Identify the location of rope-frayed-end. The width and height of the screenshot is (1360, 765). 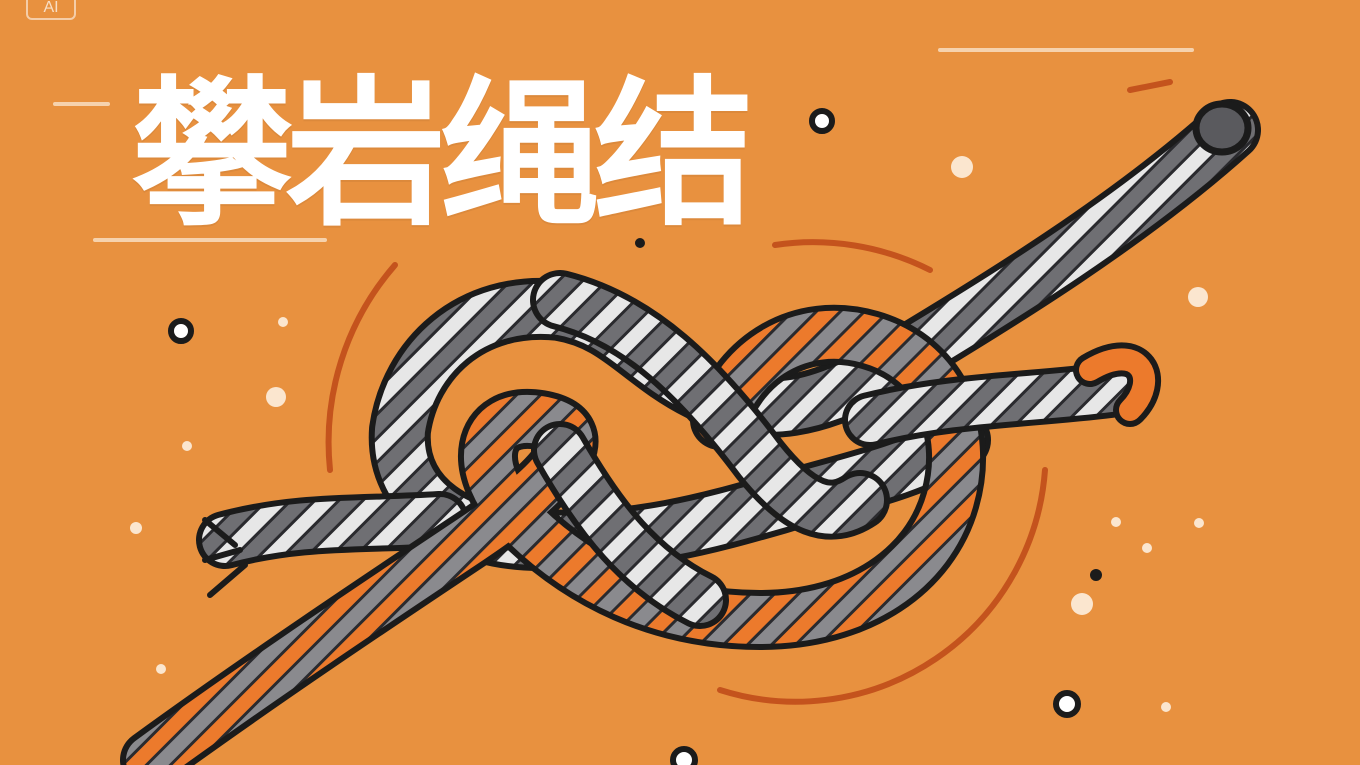
(225, 557).